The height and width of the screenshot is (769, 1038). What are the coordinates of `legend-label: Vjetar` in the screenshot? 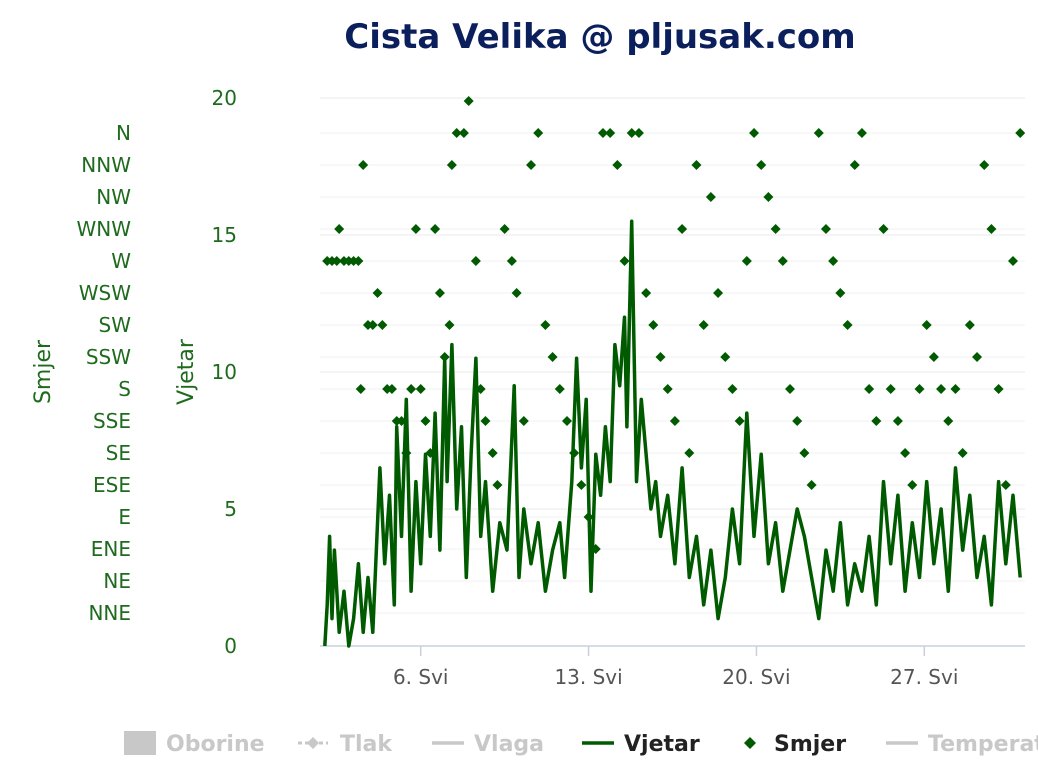 It's located at (662, 744).